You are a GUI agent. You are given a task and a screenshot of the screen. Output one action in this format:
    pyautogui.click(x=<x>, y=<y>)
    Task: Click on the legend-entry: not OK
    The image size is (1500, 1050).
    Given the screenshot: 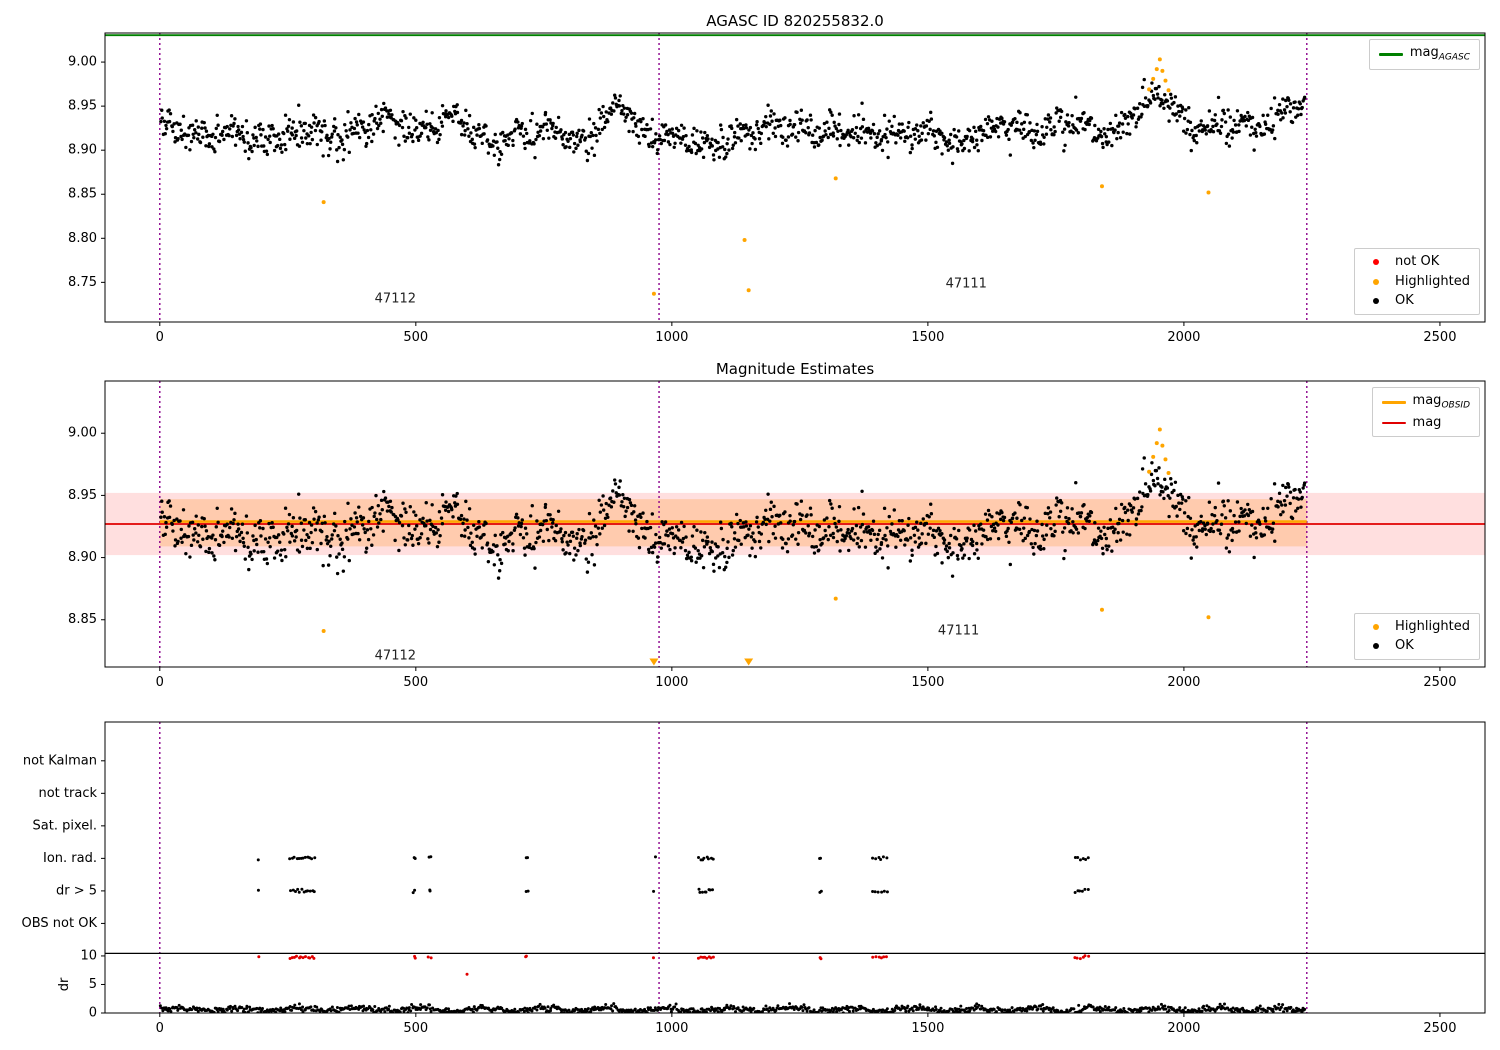 What is the action you would take?
    pyautogui.click(x=1417, y=262)
    